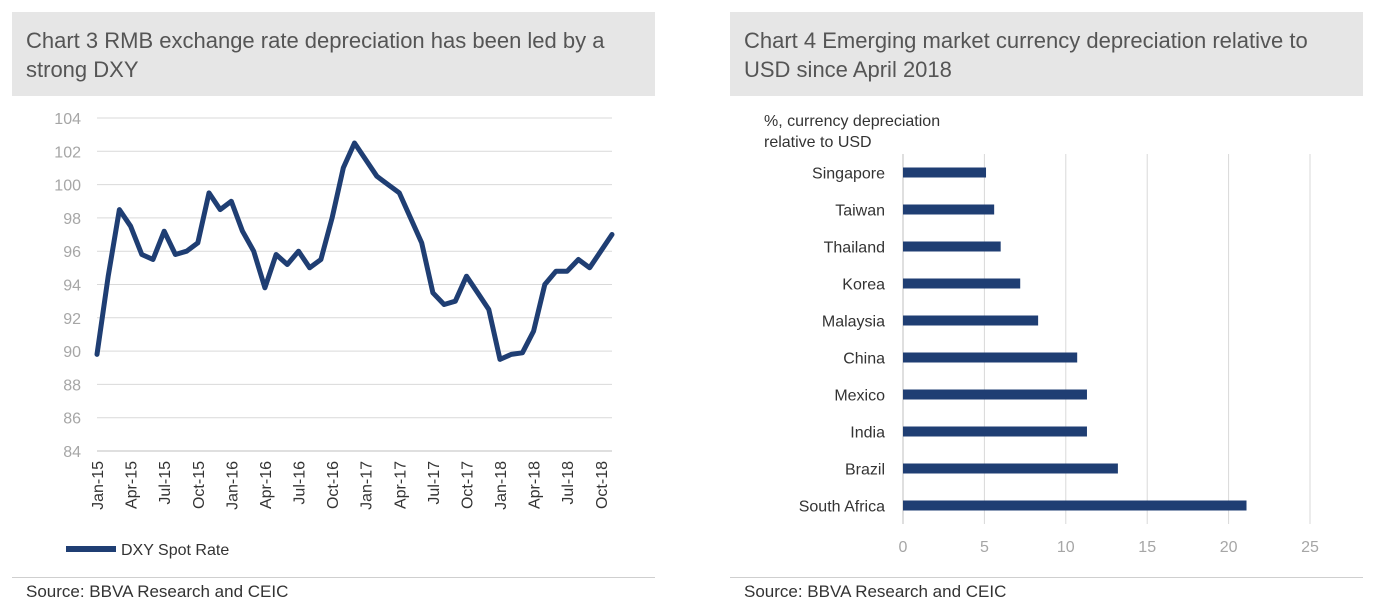 This screenshot has width=1384, height=602. I want to click on y-tick-label: 96, so click(72, 252).